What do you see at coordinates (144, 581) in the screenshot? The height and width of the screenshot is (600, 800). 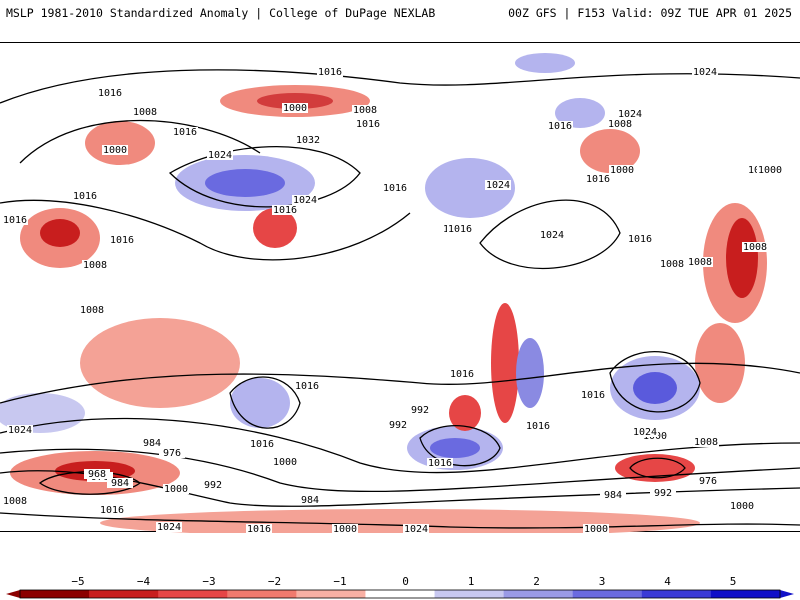 I see `colorbar-tick-label: −4` at bounding box center [144, 581].